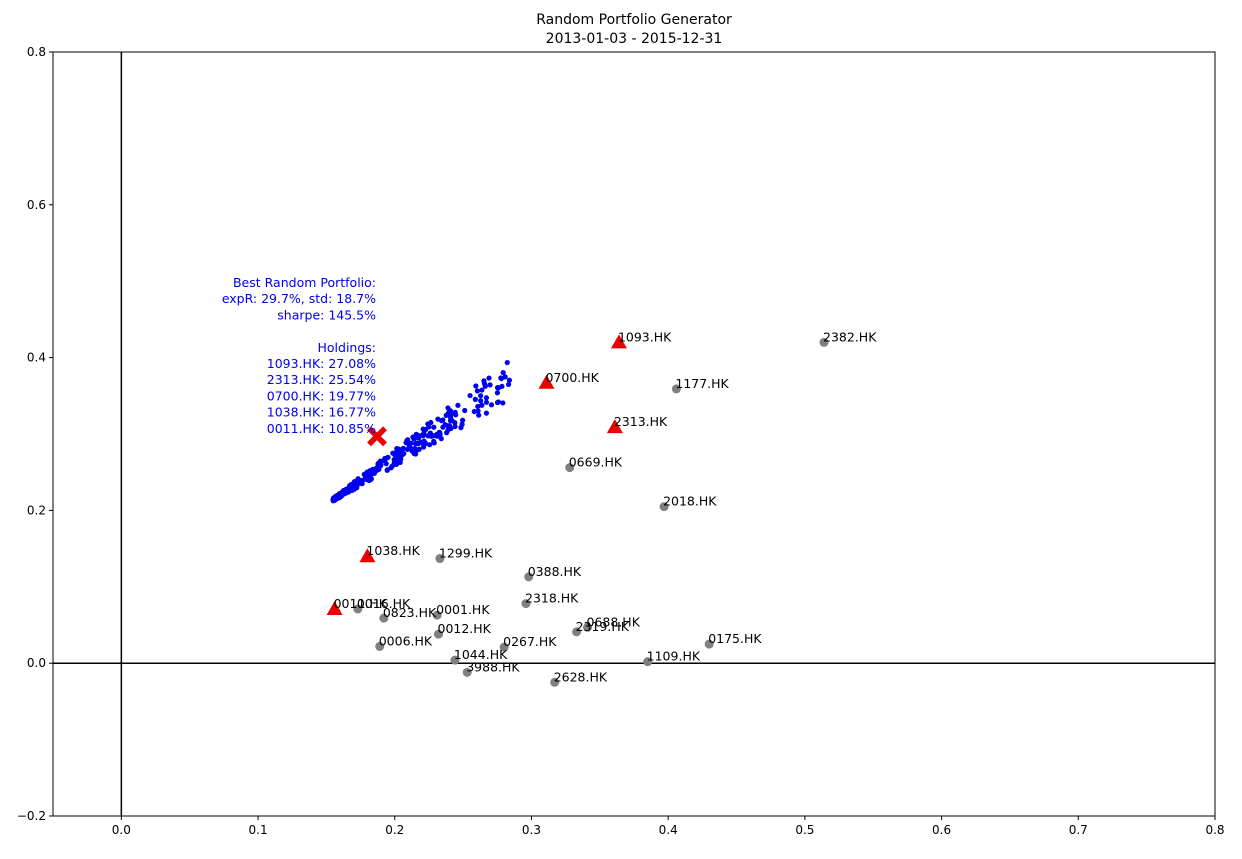 The height and width of the screenshot is (859, 1242). What do you see at coordinates (531, 830) in the screenshot?
I see `x-tick-label: 0.3` at bounding box center [531, 830].